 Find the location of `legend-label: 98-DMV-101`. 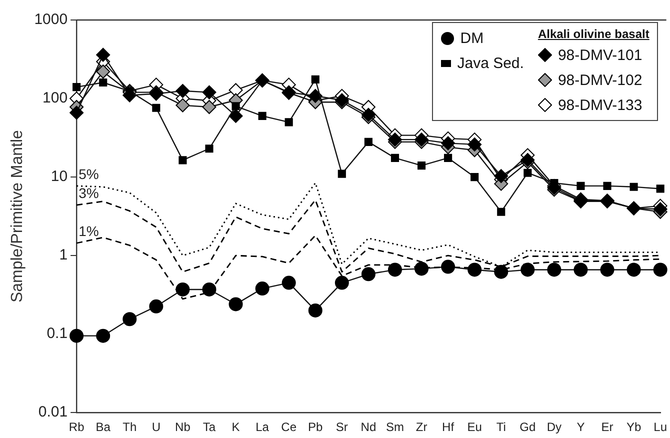

legend-label: 98-DMV-101 is located at coordinates (600, 55).